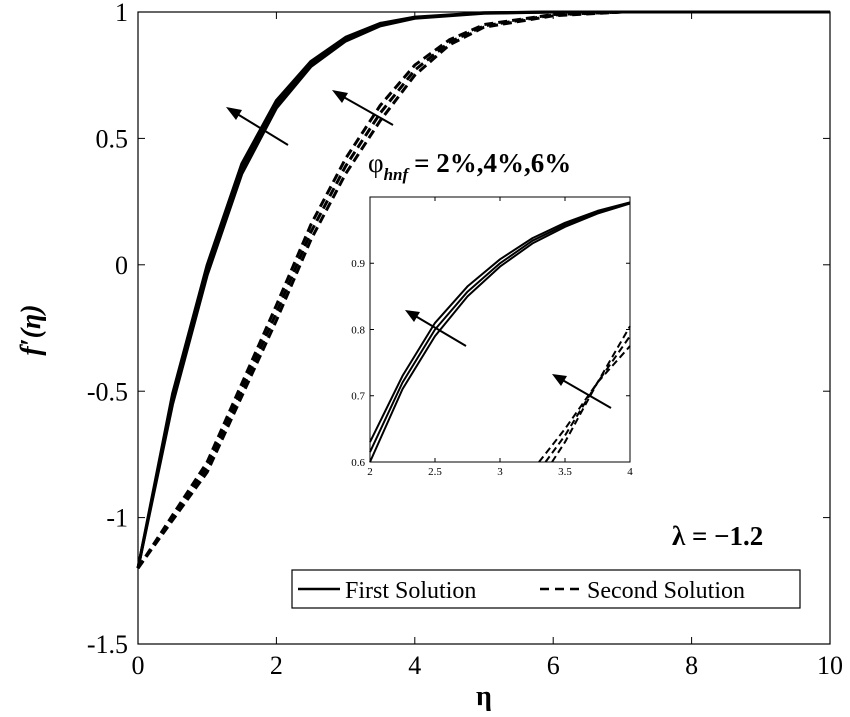  I want to click on inset-arrow-second-solution, so click(582, 391).